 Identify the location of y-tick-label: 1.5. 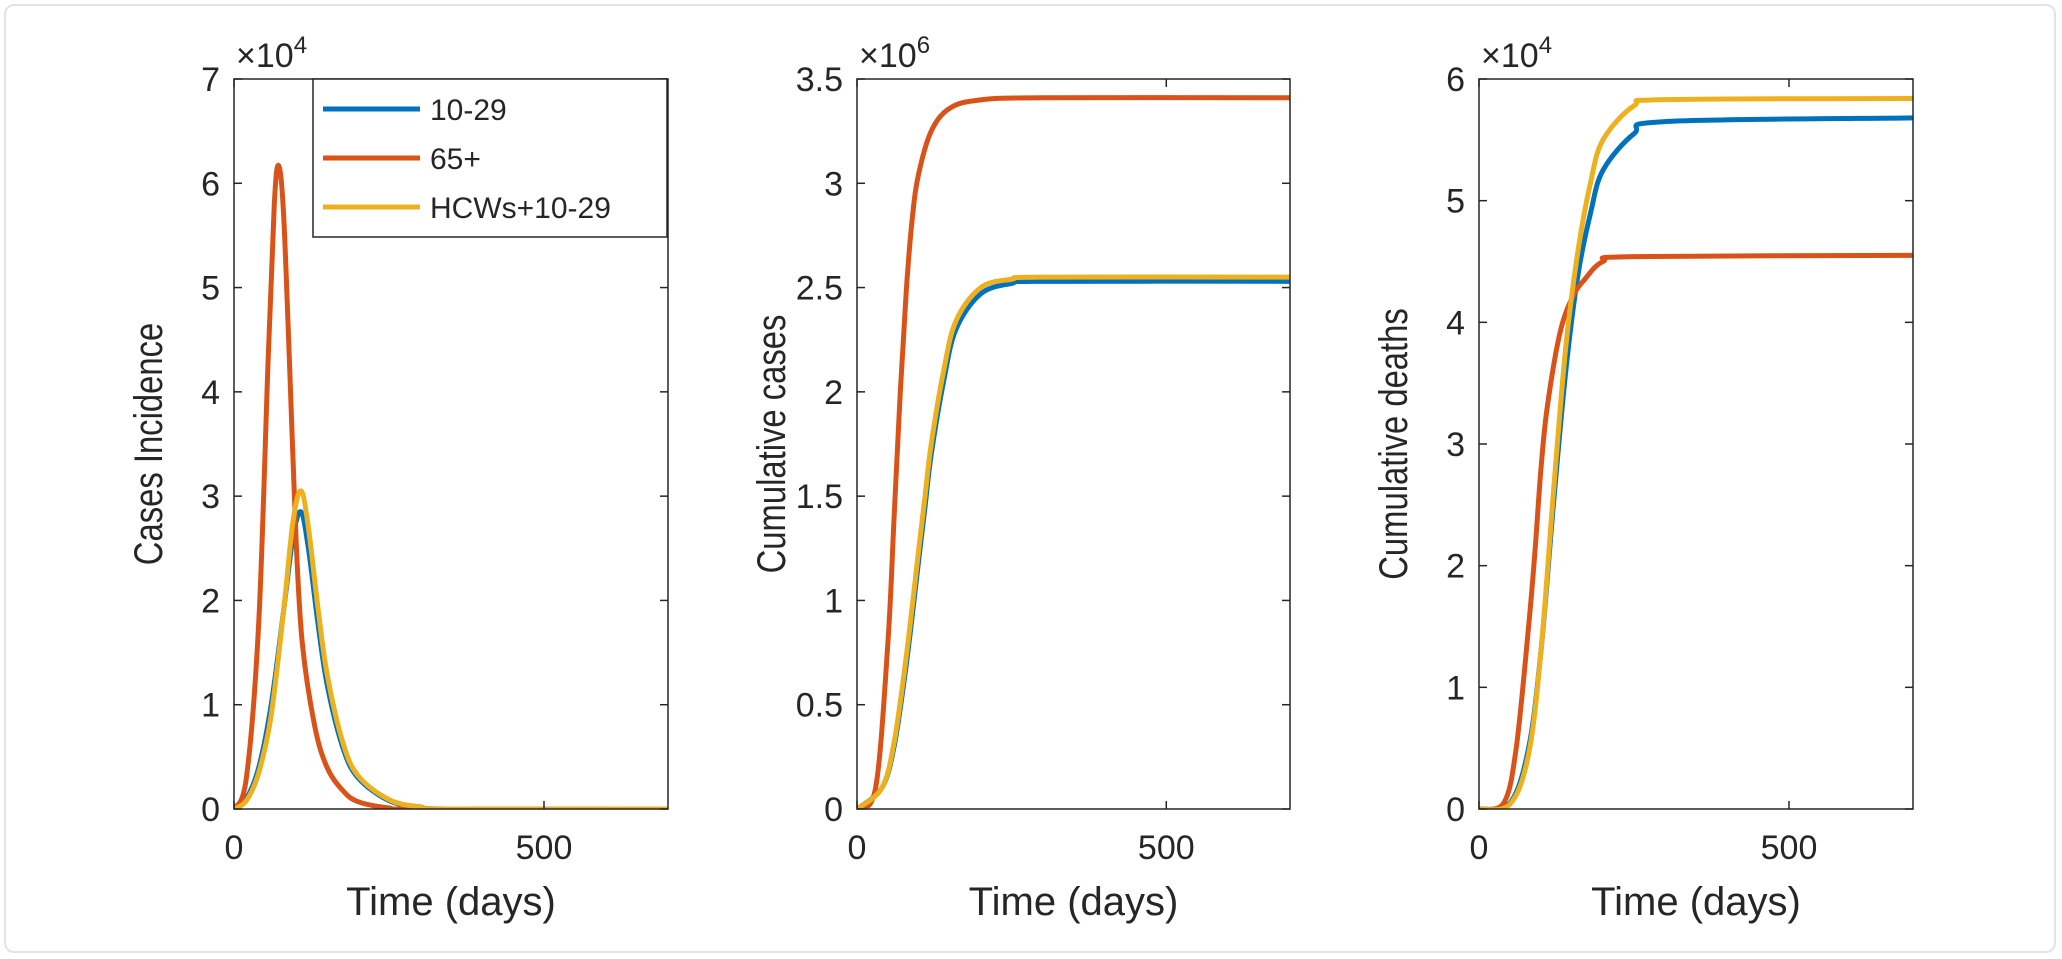
(819, 497).